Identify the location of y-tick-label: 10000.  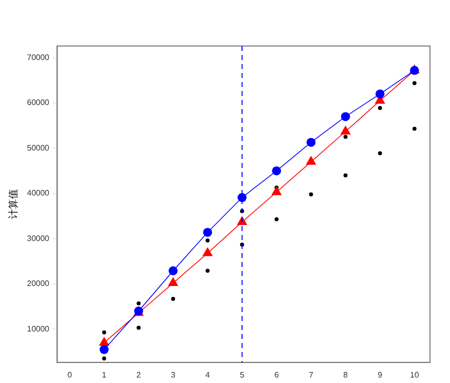
(38, 329).